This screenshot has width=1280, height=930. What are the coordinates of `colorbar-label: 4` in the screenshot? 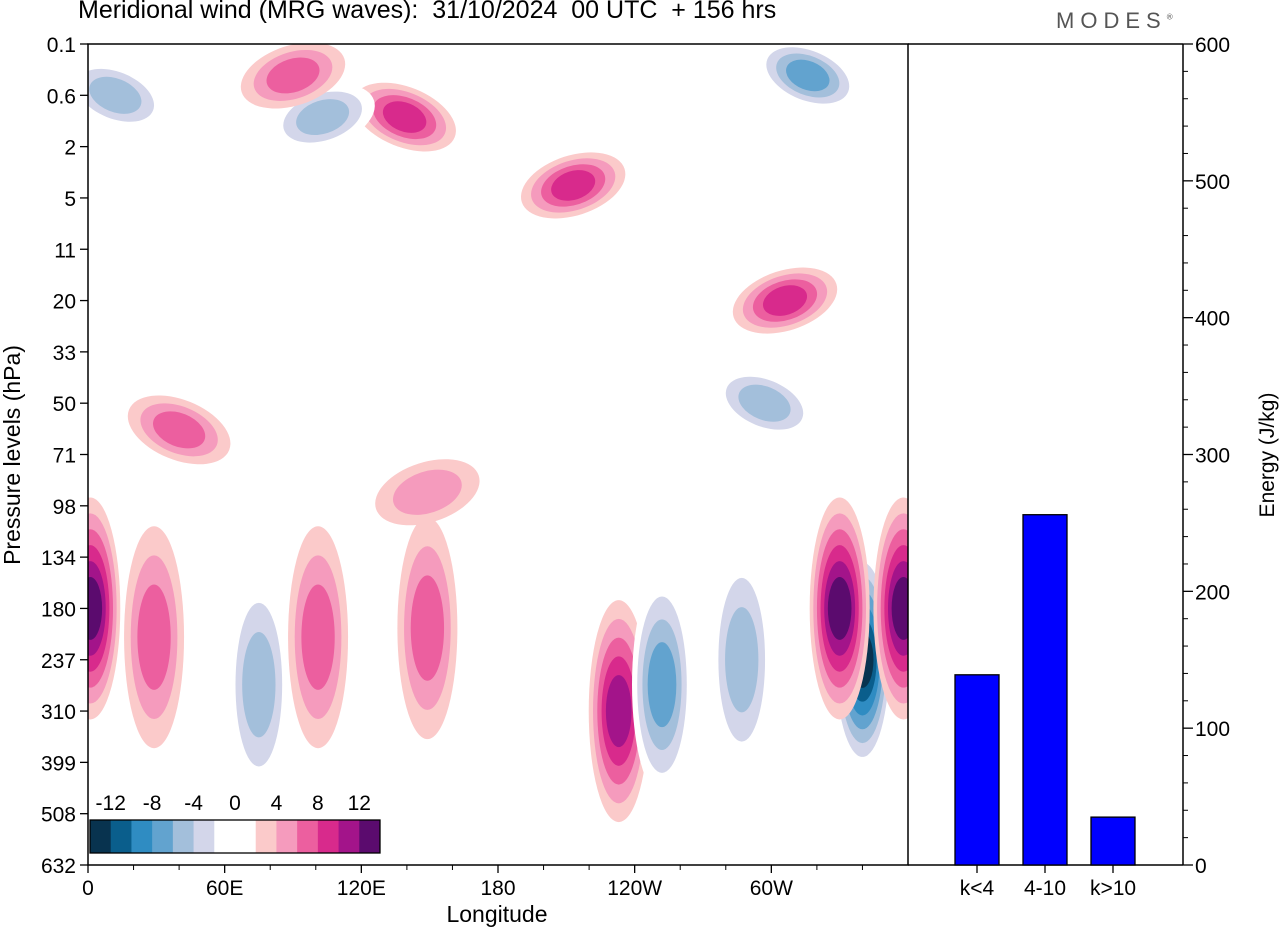 It's located at (277, 803).